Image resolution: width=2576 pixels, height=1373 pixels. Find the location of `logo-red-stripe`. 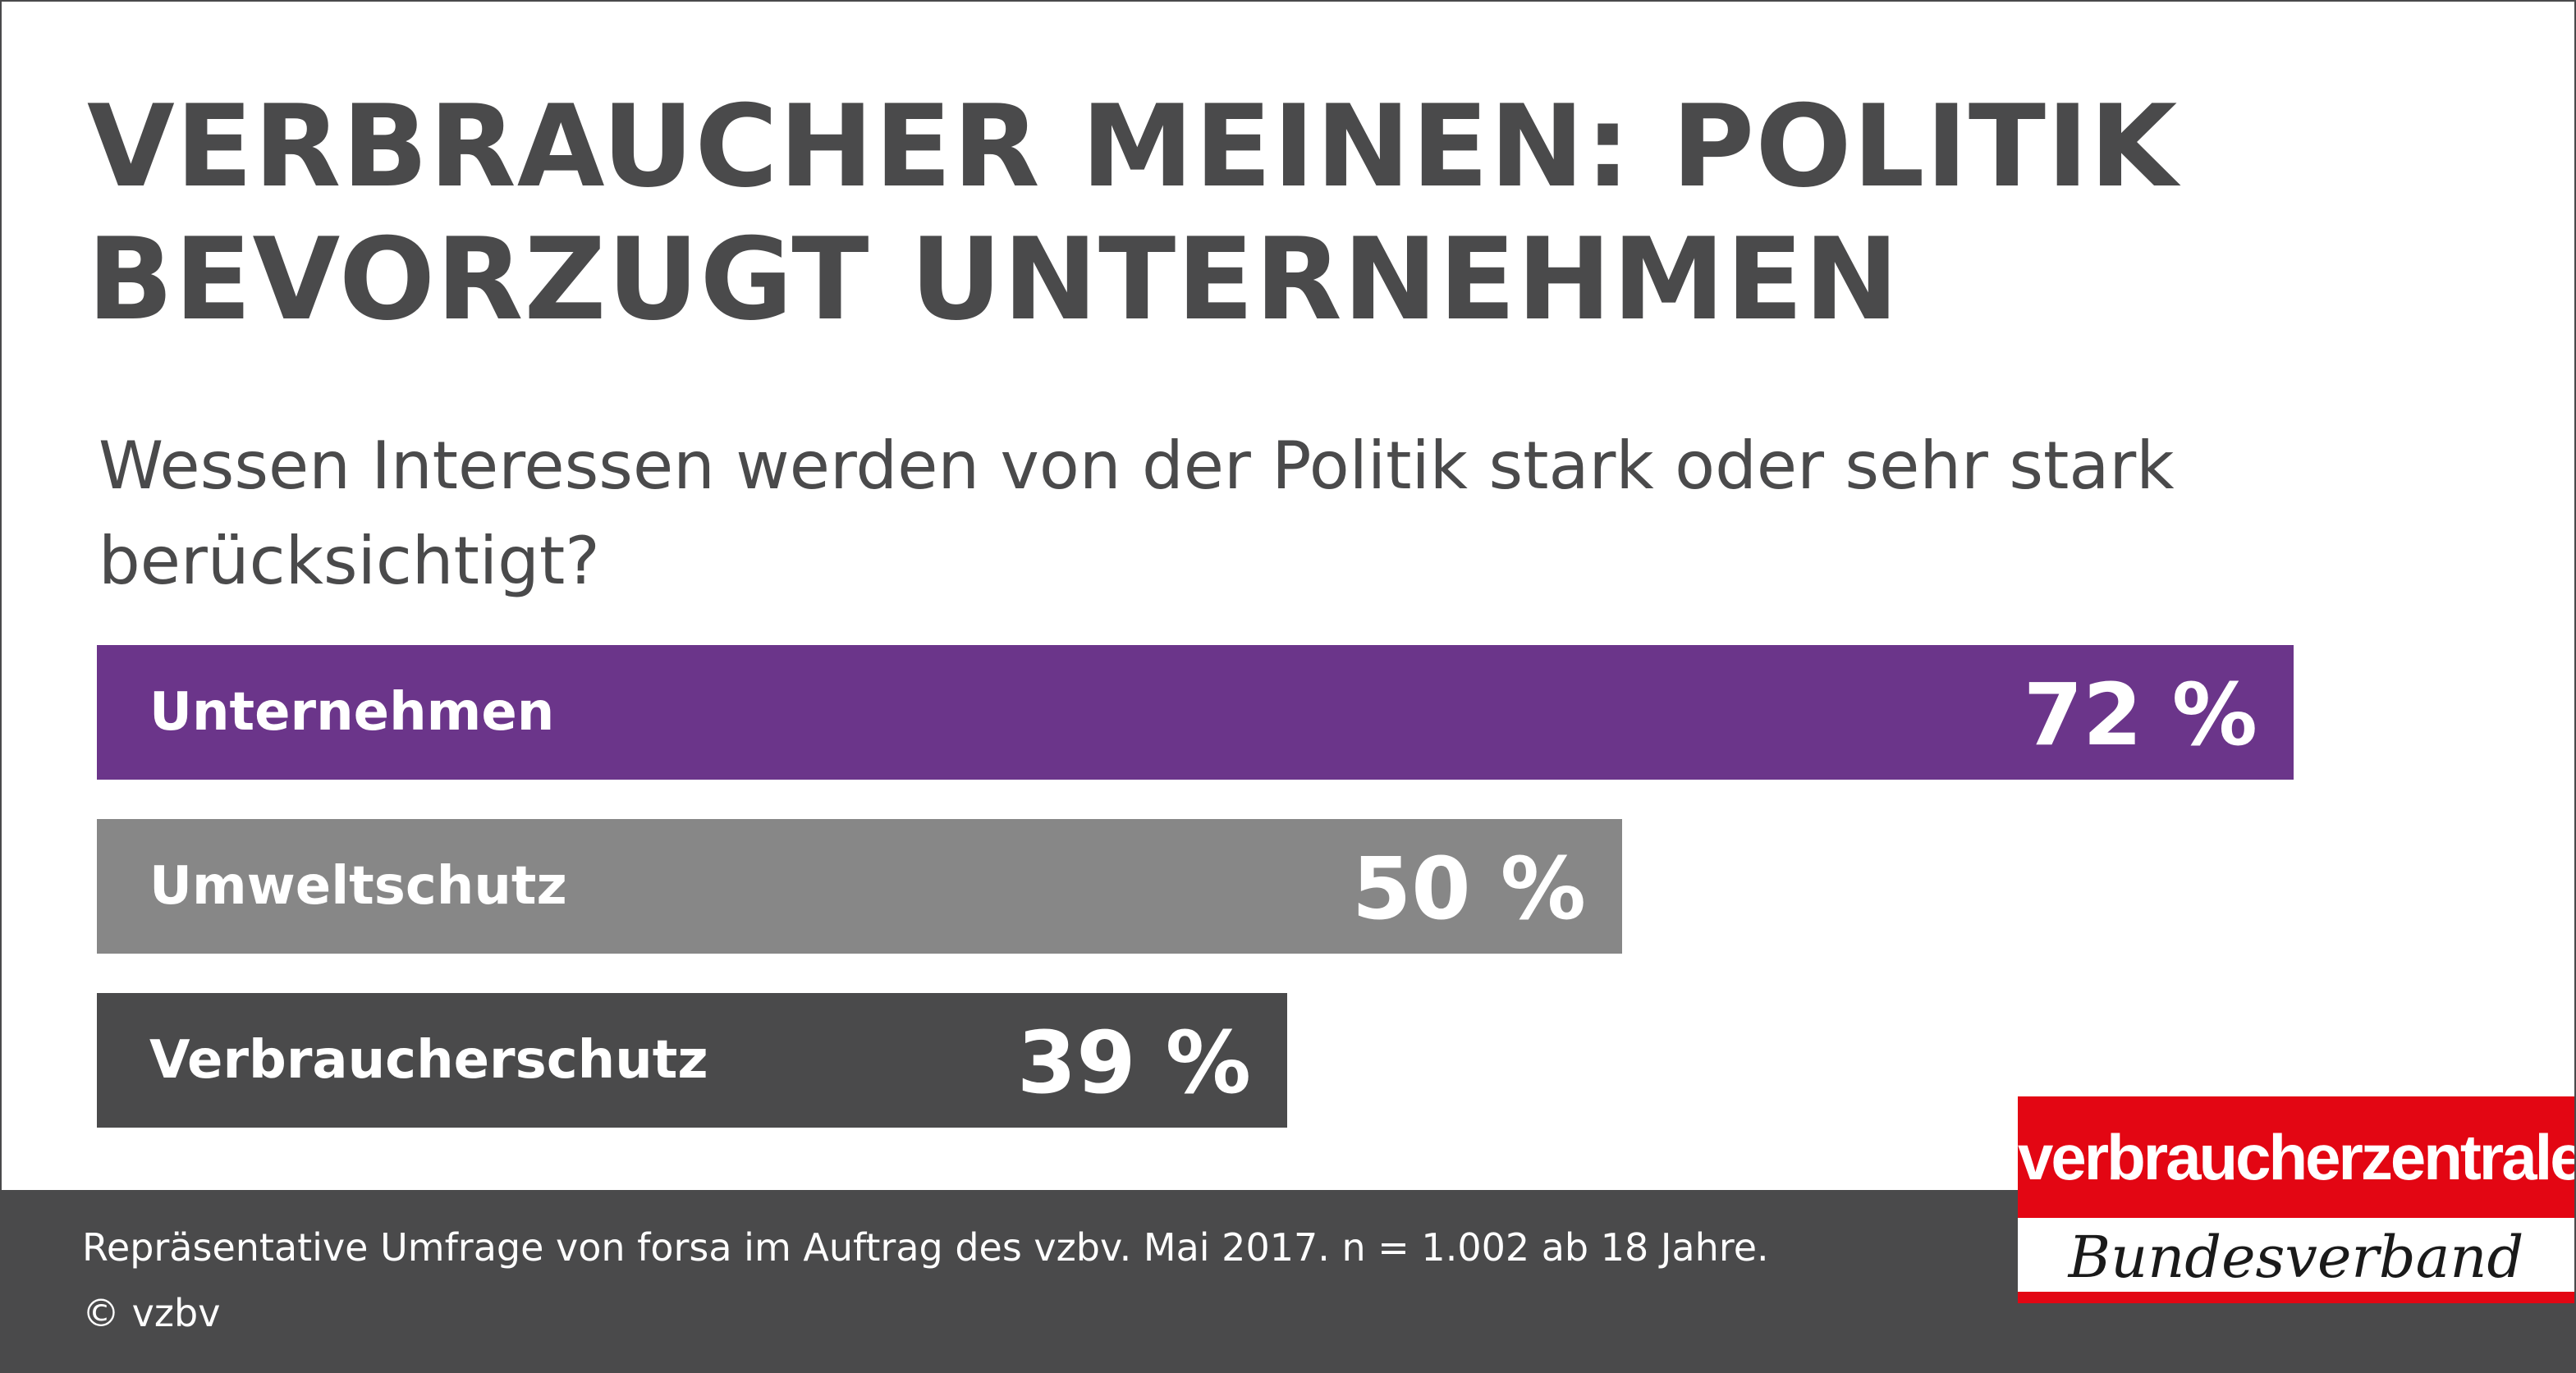

logo-red-stripe is located at coordinates (2296, 1297).